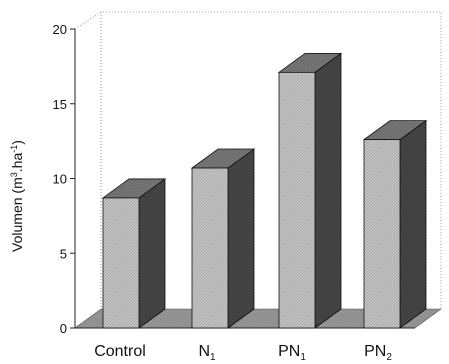  Describe the element at coordinates (63, 328) in the screenshot. I see `y-tick-label: 0` at that location.